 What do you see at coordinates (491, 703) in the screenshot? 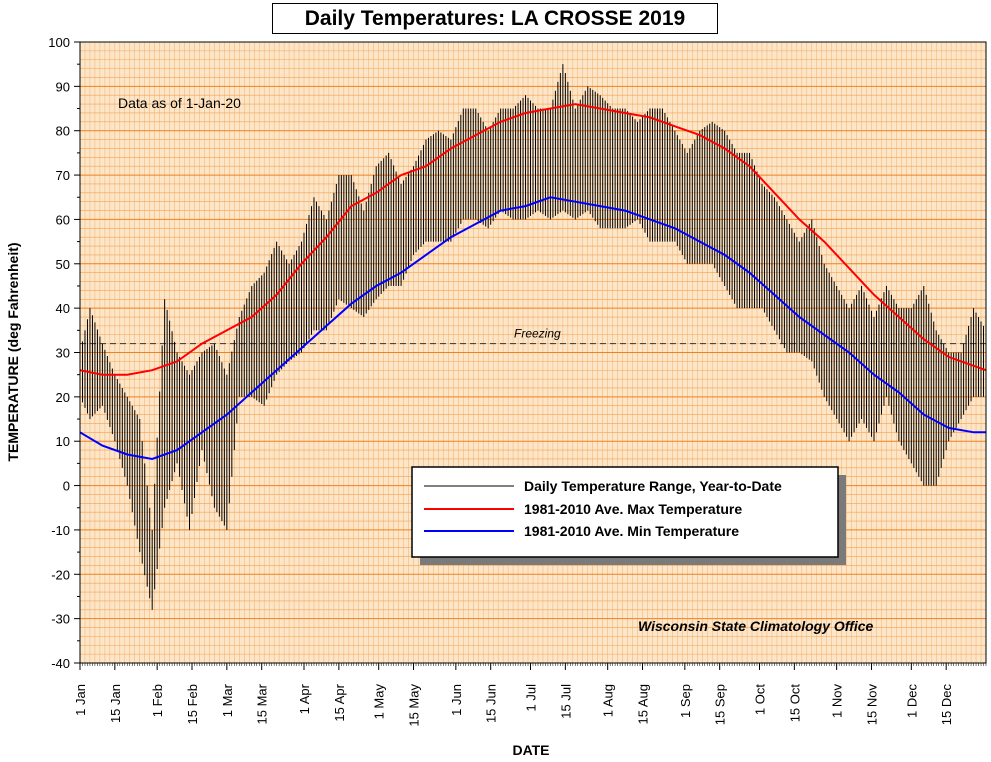
I see `x-tick-label: 15 Jun` at bounding box center [491, 703].